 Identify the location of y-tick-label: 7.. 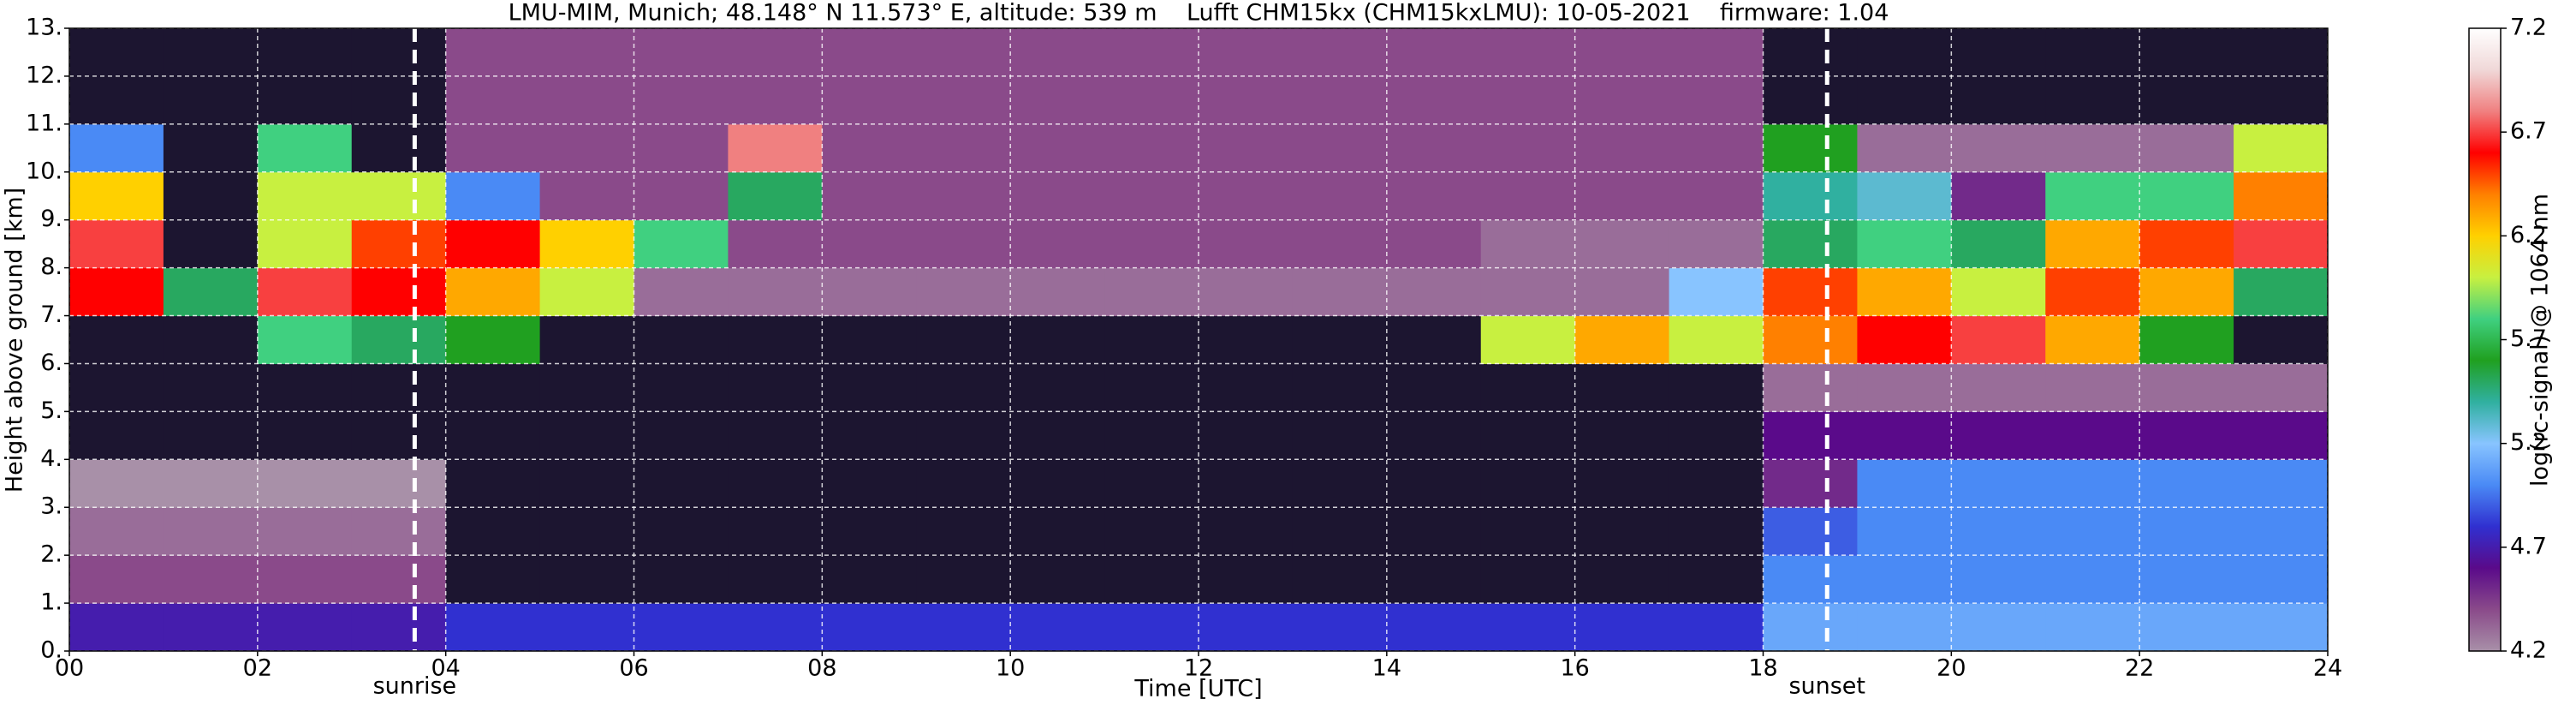
(51, 315).